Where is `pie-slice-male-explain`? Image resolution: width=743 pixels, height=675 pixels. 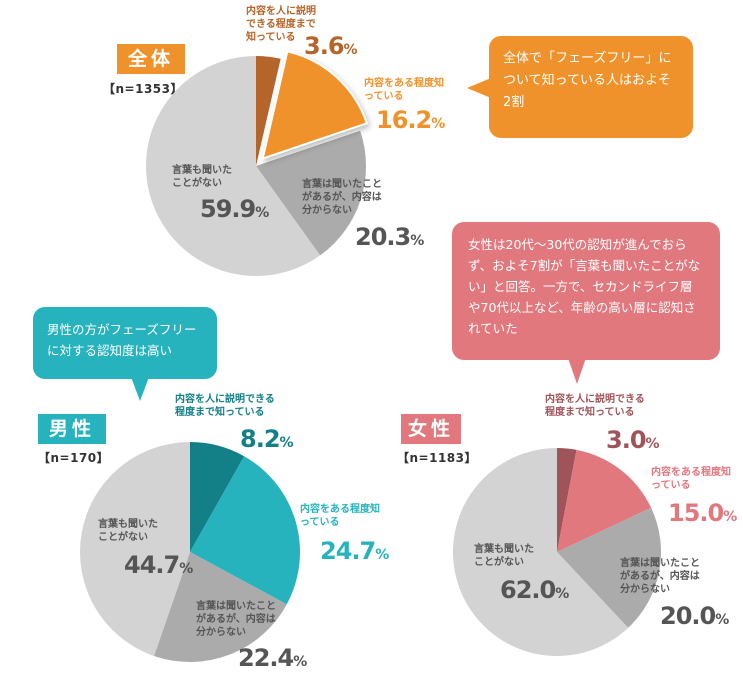
pie-slice-male-explain is located at coordinates (217, 497).